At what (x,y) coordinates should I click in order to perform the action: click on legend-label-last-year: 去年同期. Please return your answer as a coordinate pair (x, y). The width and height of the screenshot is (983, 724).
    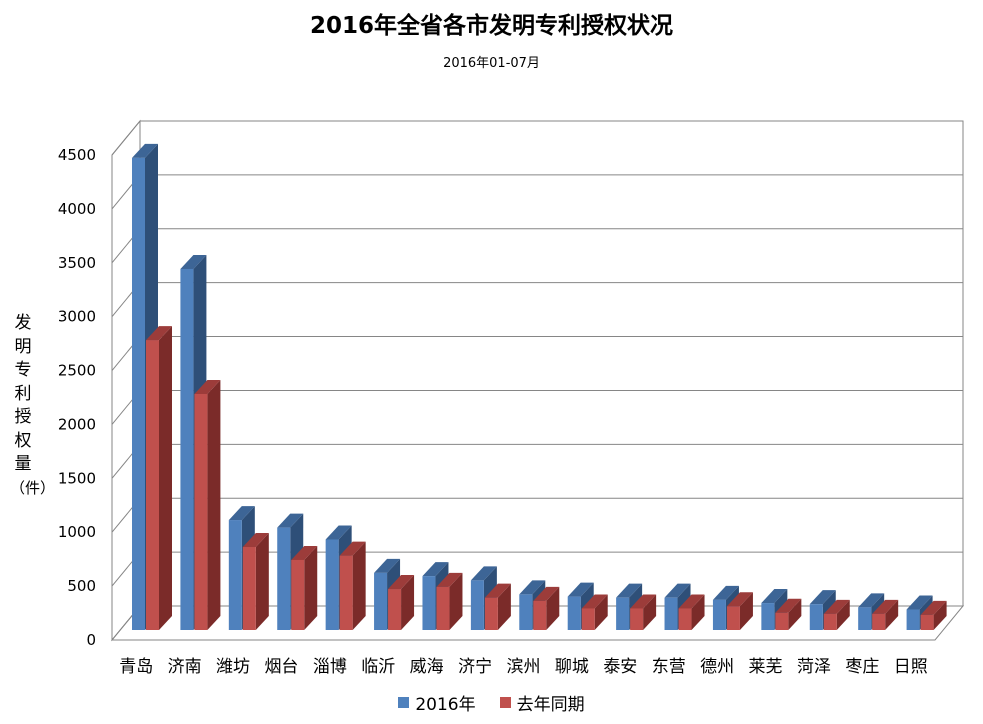
    Looking at the image, I should click on (550, 705).